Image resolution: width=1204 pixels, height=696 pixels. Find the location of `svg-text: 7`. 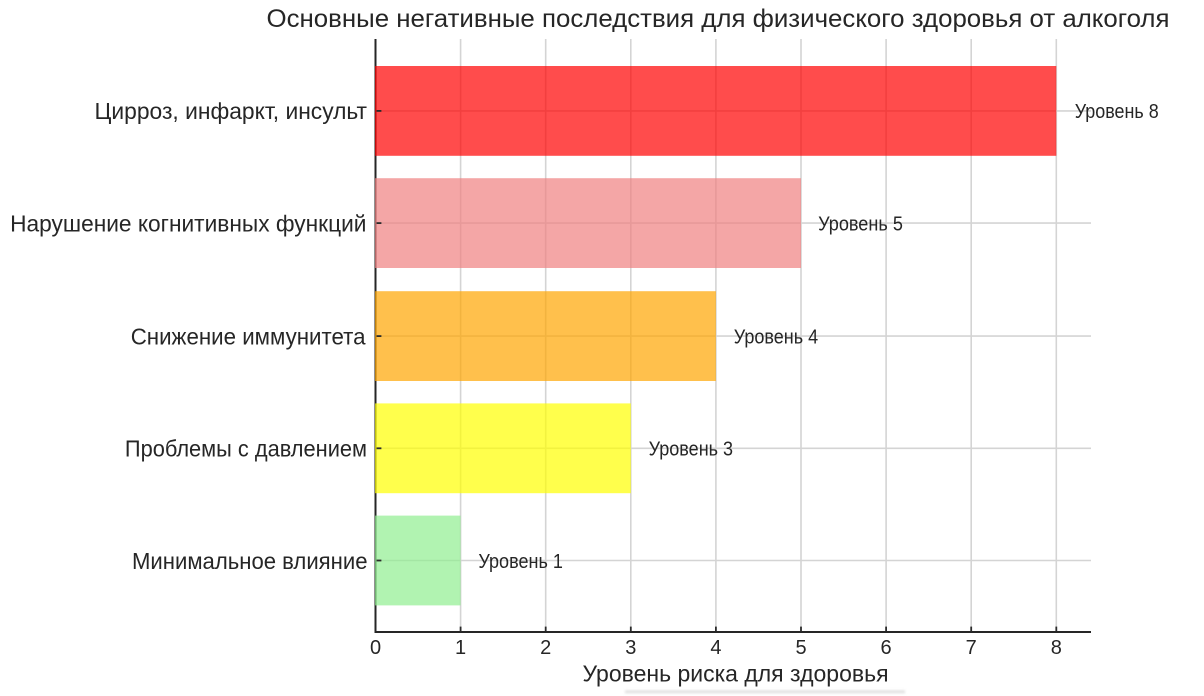

svg-text: 7 is located at coordinates (971, 648).